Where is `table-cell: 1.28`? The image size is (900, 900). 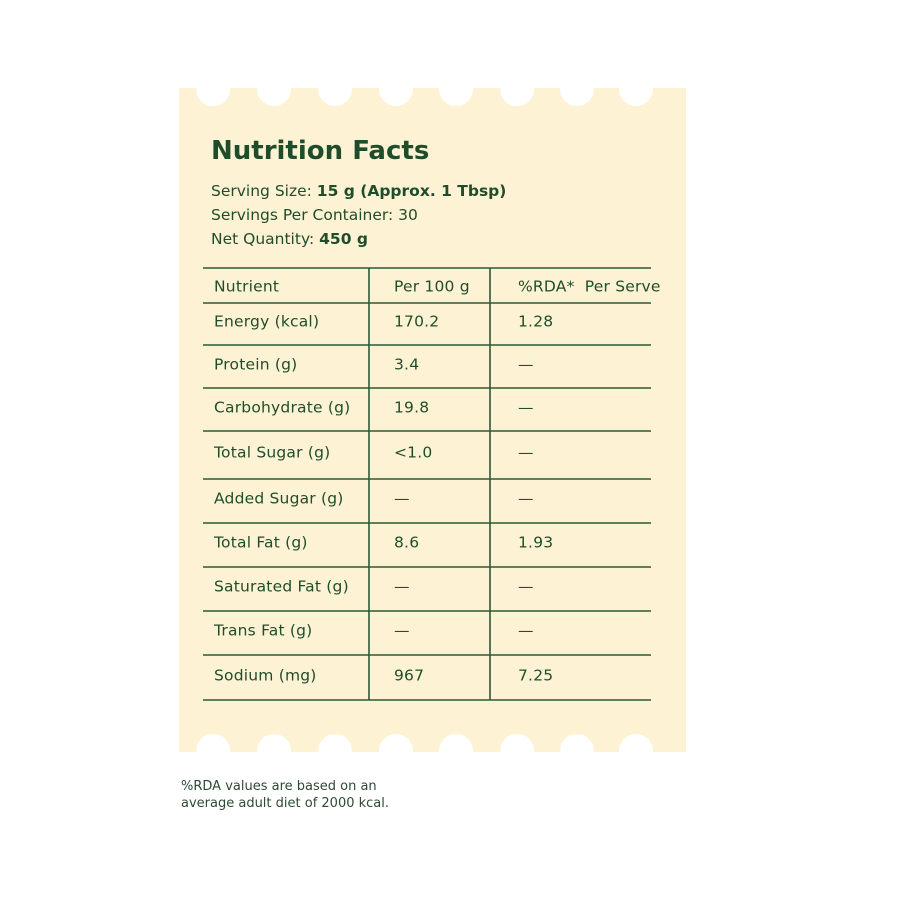
table-cell: 1.28 is located at coordinates (536, 321).